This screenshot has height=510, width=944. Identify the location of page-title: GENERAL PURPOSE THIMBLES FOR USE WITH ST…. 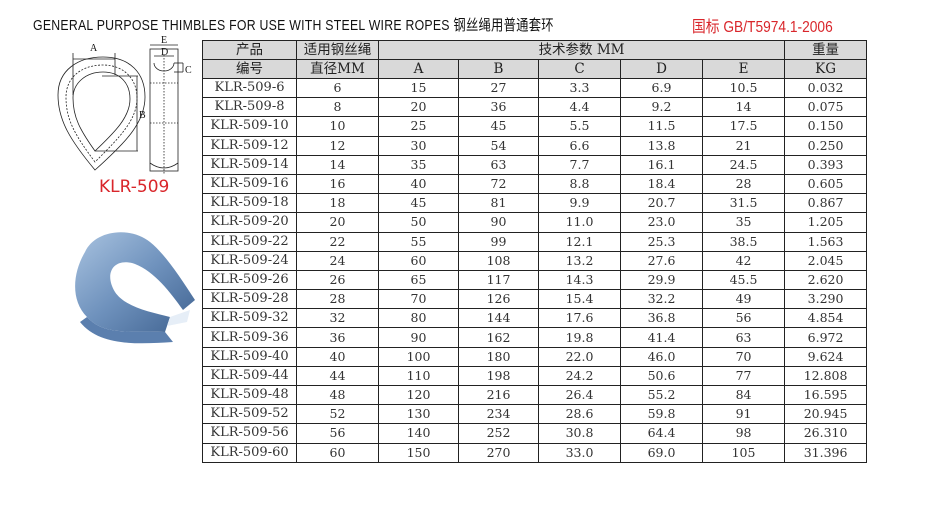
(293, 25).